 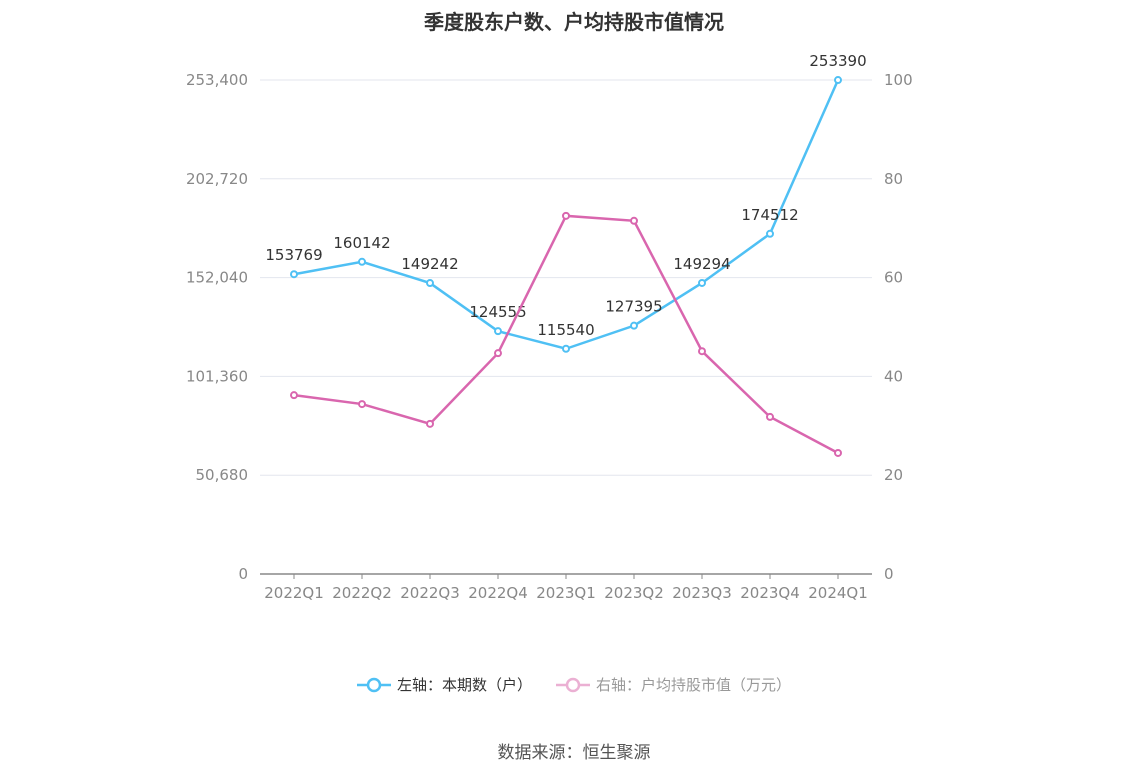 What do you see at coordinates (429, 264) in the screenshot?
I see `data-label: 149242` at bounding box center [429, 264].